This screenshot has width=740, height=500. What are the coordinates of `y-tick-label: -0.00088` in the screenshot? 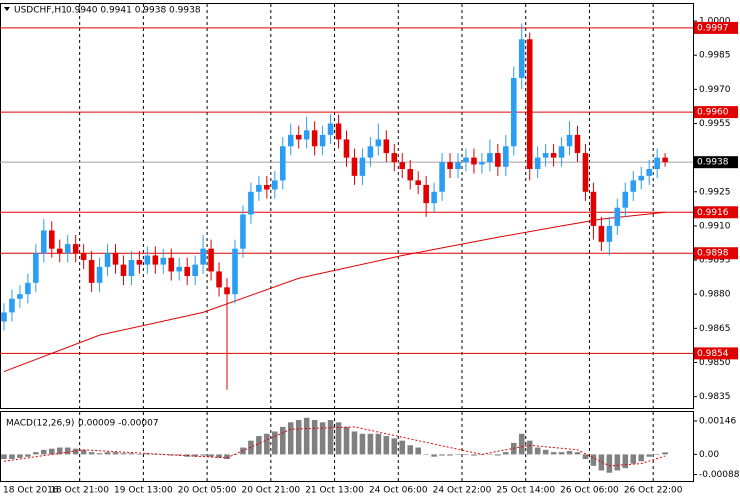 It's located at (719, 475).